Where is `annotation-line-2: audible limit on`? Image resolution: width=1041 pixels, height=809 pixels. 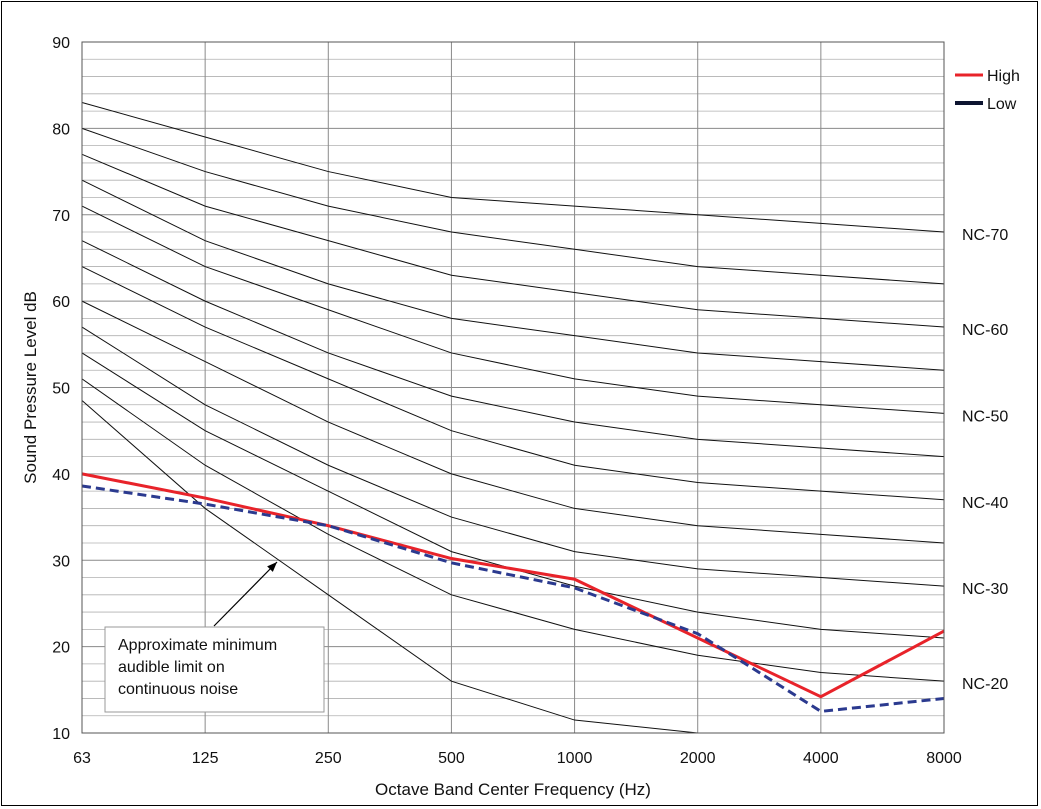 annotation-line-2: audible limit on is located at coordinates (171, 667).